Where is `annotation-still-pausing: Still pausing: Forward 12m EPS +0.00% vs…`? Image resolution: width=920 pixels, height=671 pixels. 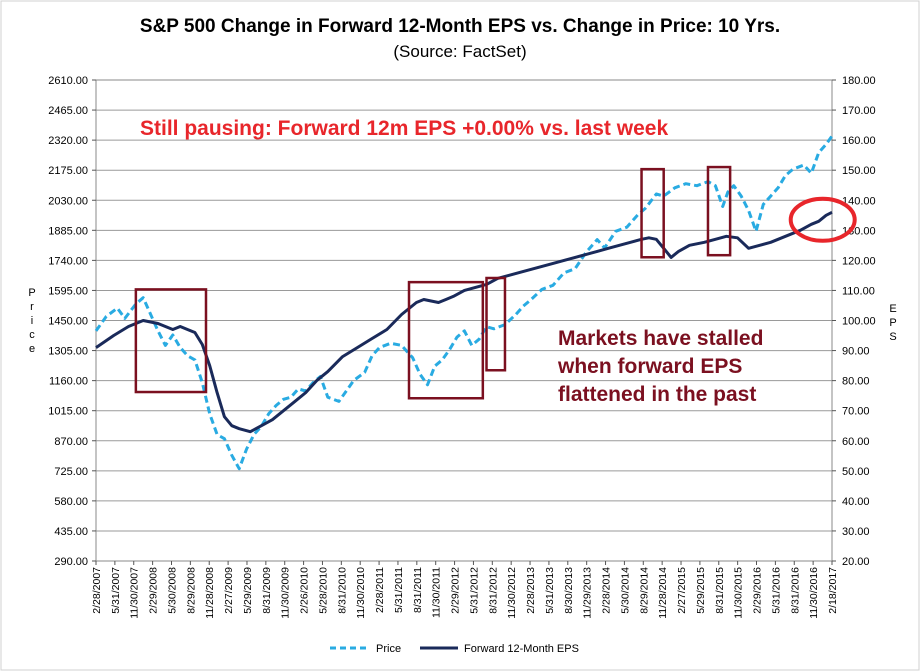
annotation-still-pausing: Still pausing: Forward 12m EPS +0.00% vs… is located at coordinates (404, 128).